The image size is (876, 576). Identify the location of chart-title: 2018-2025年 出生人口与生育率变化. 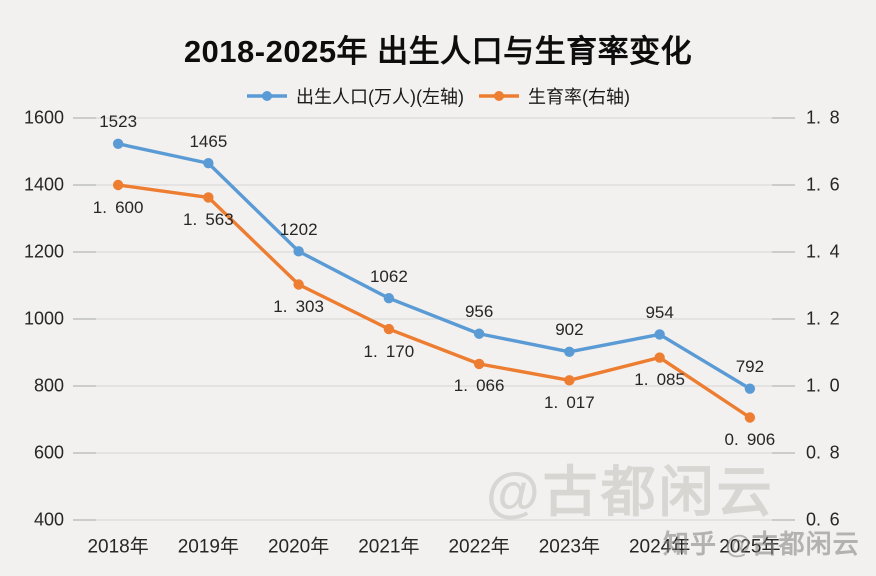
(438, 51).